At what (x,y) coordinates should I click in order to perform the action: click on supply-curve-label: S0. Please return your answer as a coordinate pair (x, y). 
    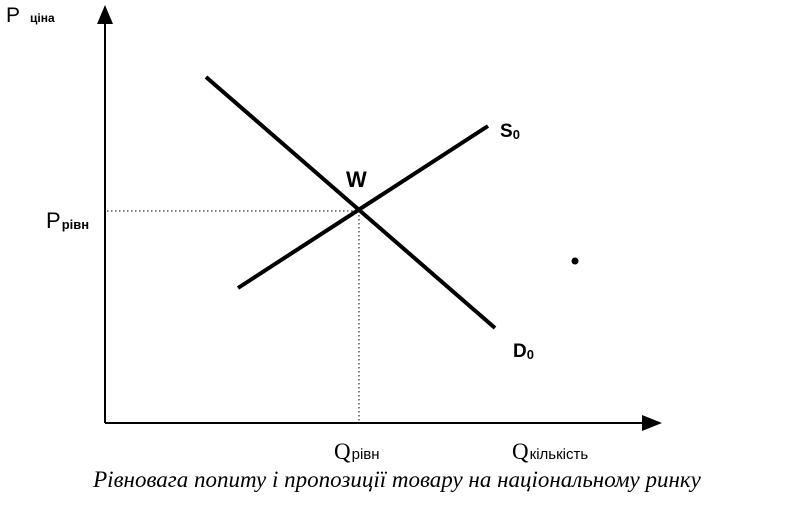
    Looking at the image, I should click on (510, 131).